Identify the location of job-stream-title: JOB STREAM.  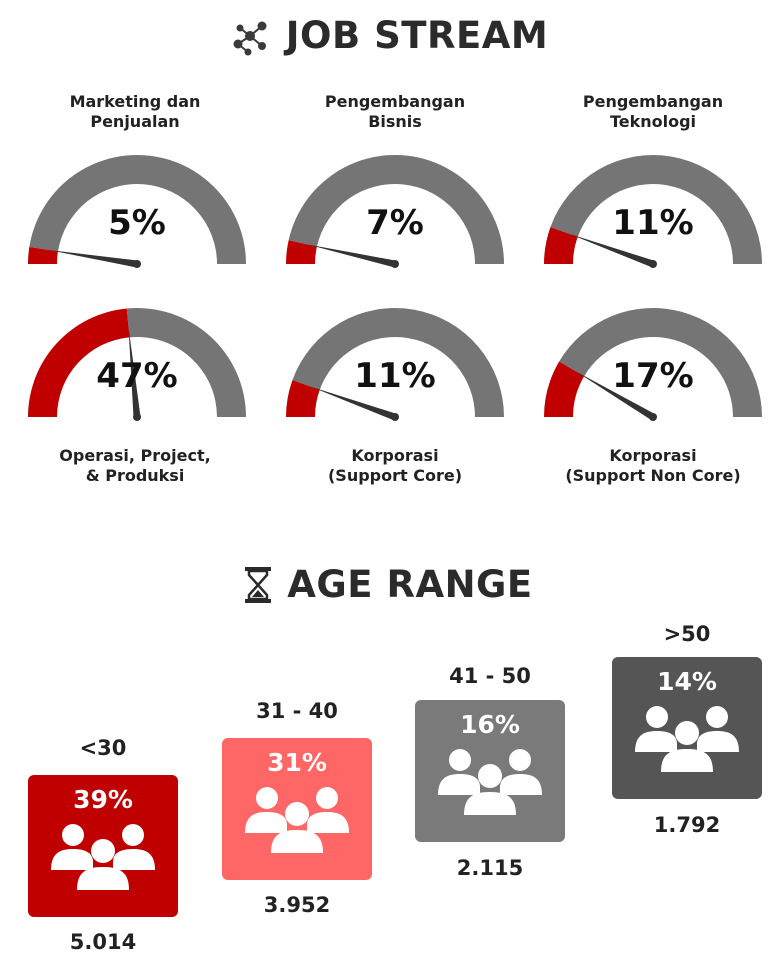
(388, 35).